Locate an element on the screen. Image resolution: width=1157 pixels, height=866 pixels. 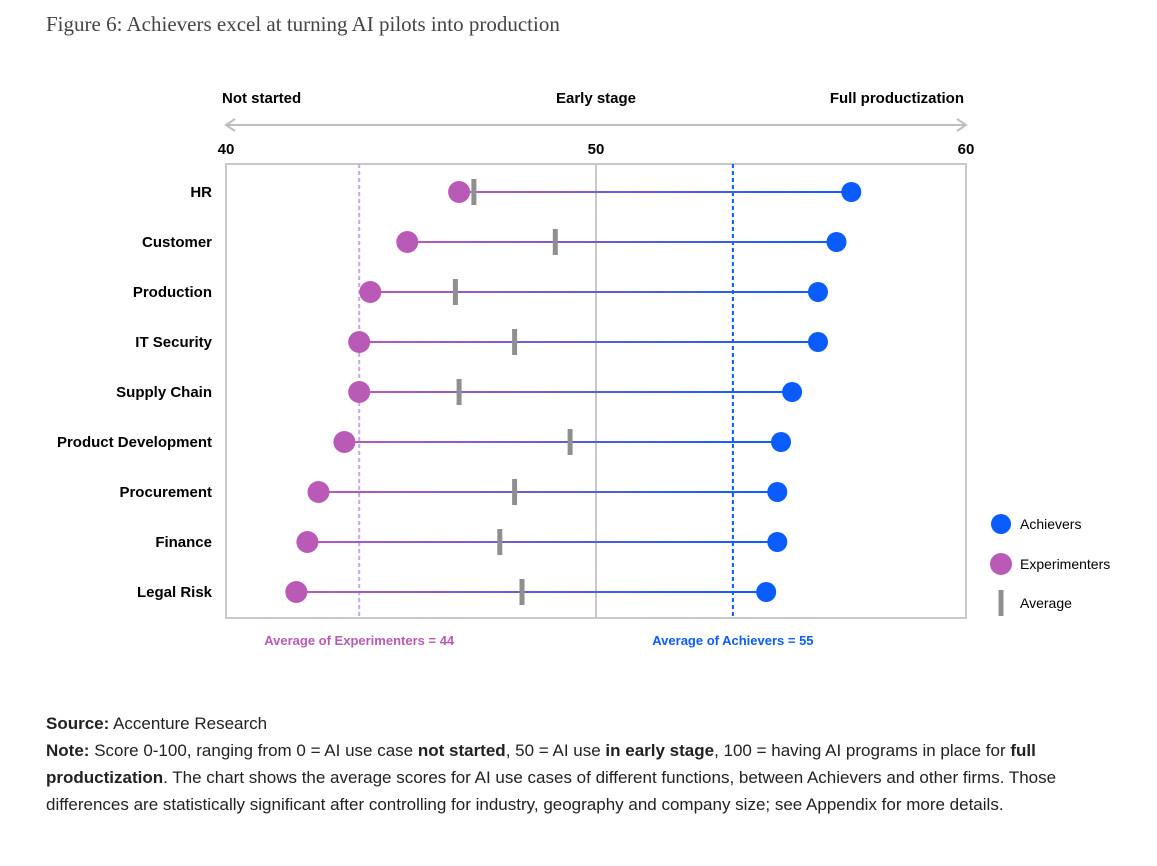
x-tick-label: 40 is located at coordinates (226, 149).